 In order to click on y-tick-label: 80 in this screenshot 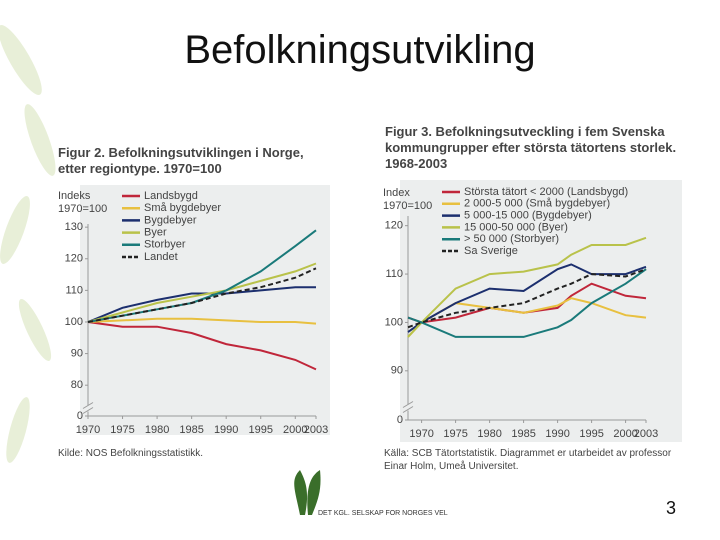, I will do `click(77, 385)`.